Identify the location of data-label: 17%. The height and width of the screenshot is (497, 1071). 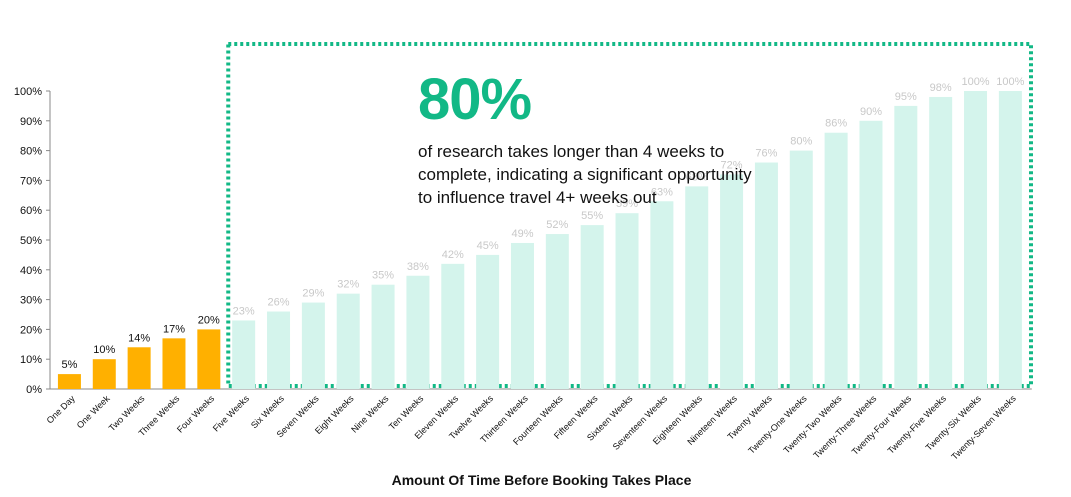
(174, 329).